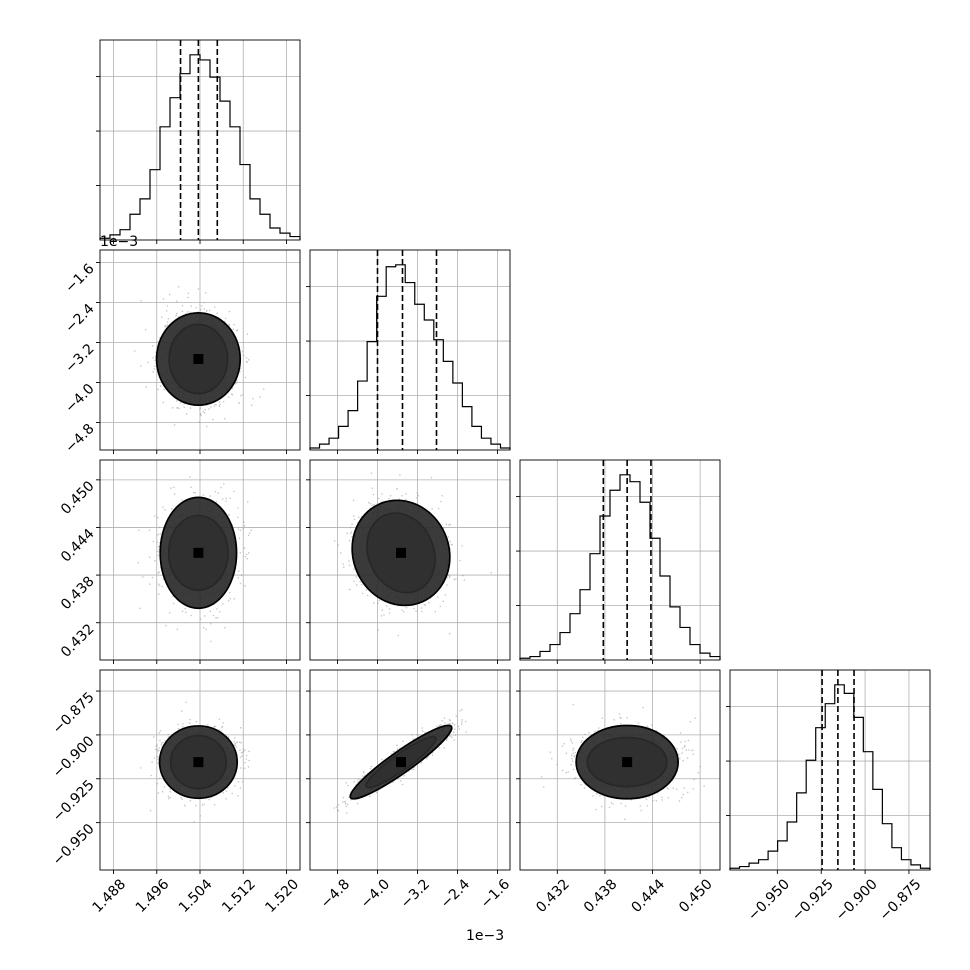 This screenshot has width=970, height=970. I want to click on x-tick-label: −0.875, so click(901, 900).